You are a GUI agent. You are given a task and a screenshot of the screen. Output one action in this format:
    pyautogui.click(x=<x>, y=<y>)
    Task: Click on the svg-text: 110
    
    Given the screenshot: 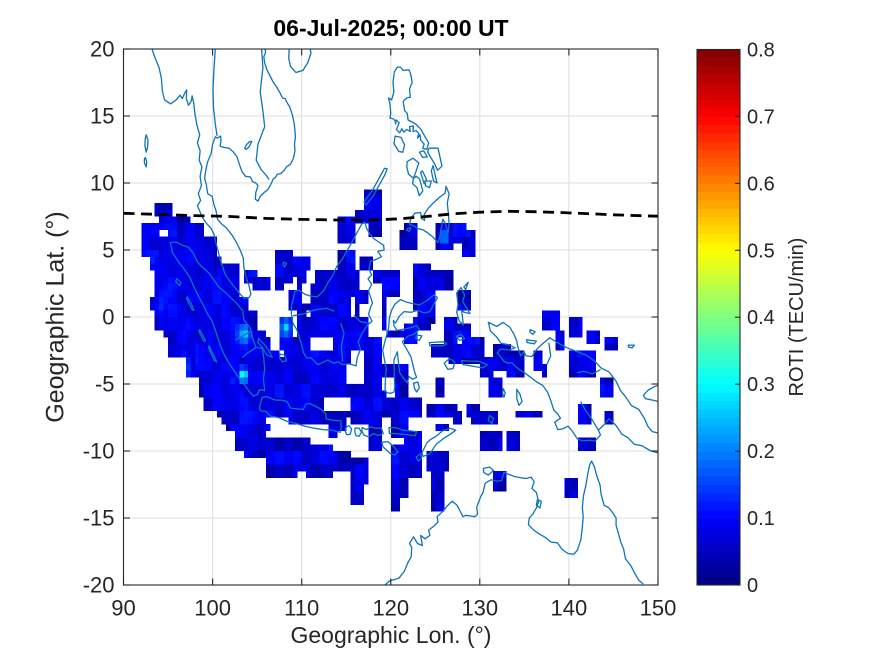 What is the action you would take?
    pyautogui.click(x=301, y=608)
    